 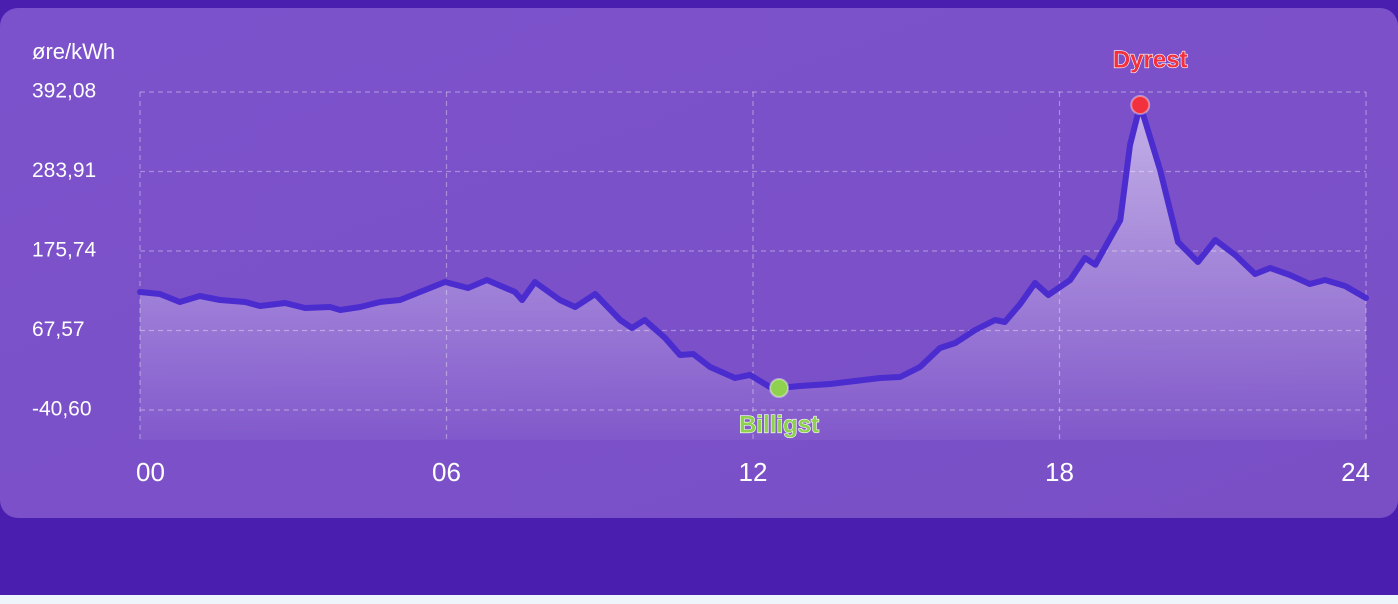 What do you see at coordinates (1059, 472) in the screenshot?
I see `x-tick-label: 18` at bounding box center [1059, 472].